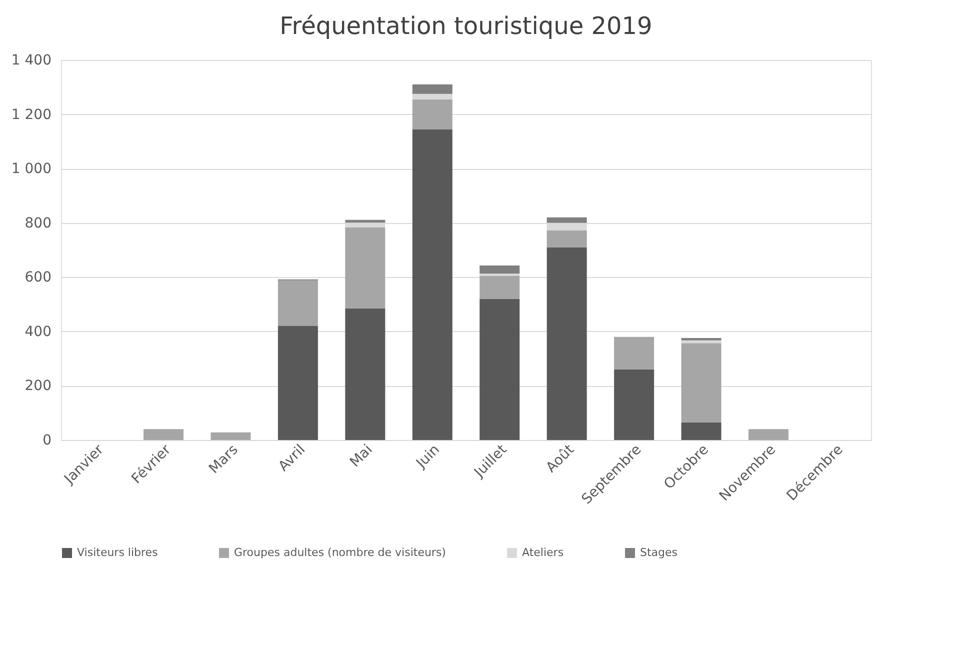 This screenshot has width=957, height=662. Describe the element at coordinates (31, 169) in the screenshot. I see `y-tick-label: 1 000` at that location.